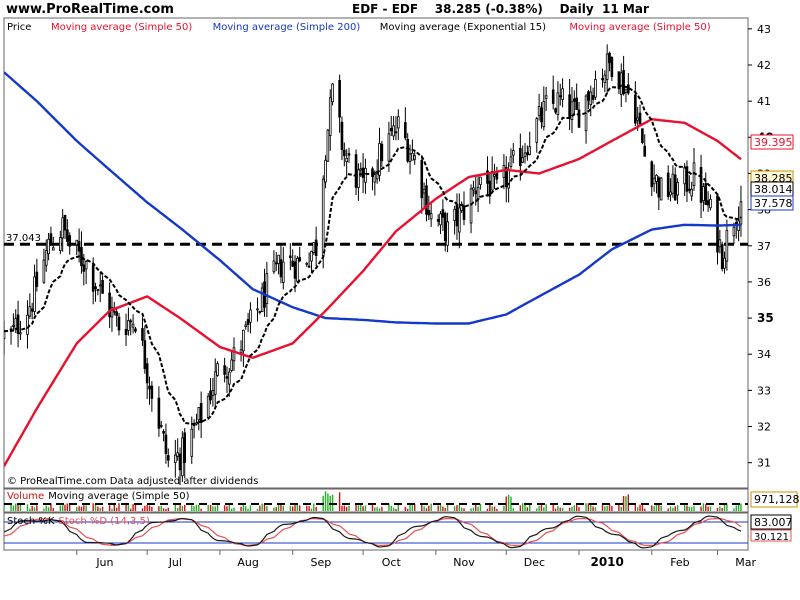 The image size is (800, 600). What do you see at coordinates (247, 562) in the screenshot?
I see `time-tick-label: Aug` at bounding box center [247, 562].